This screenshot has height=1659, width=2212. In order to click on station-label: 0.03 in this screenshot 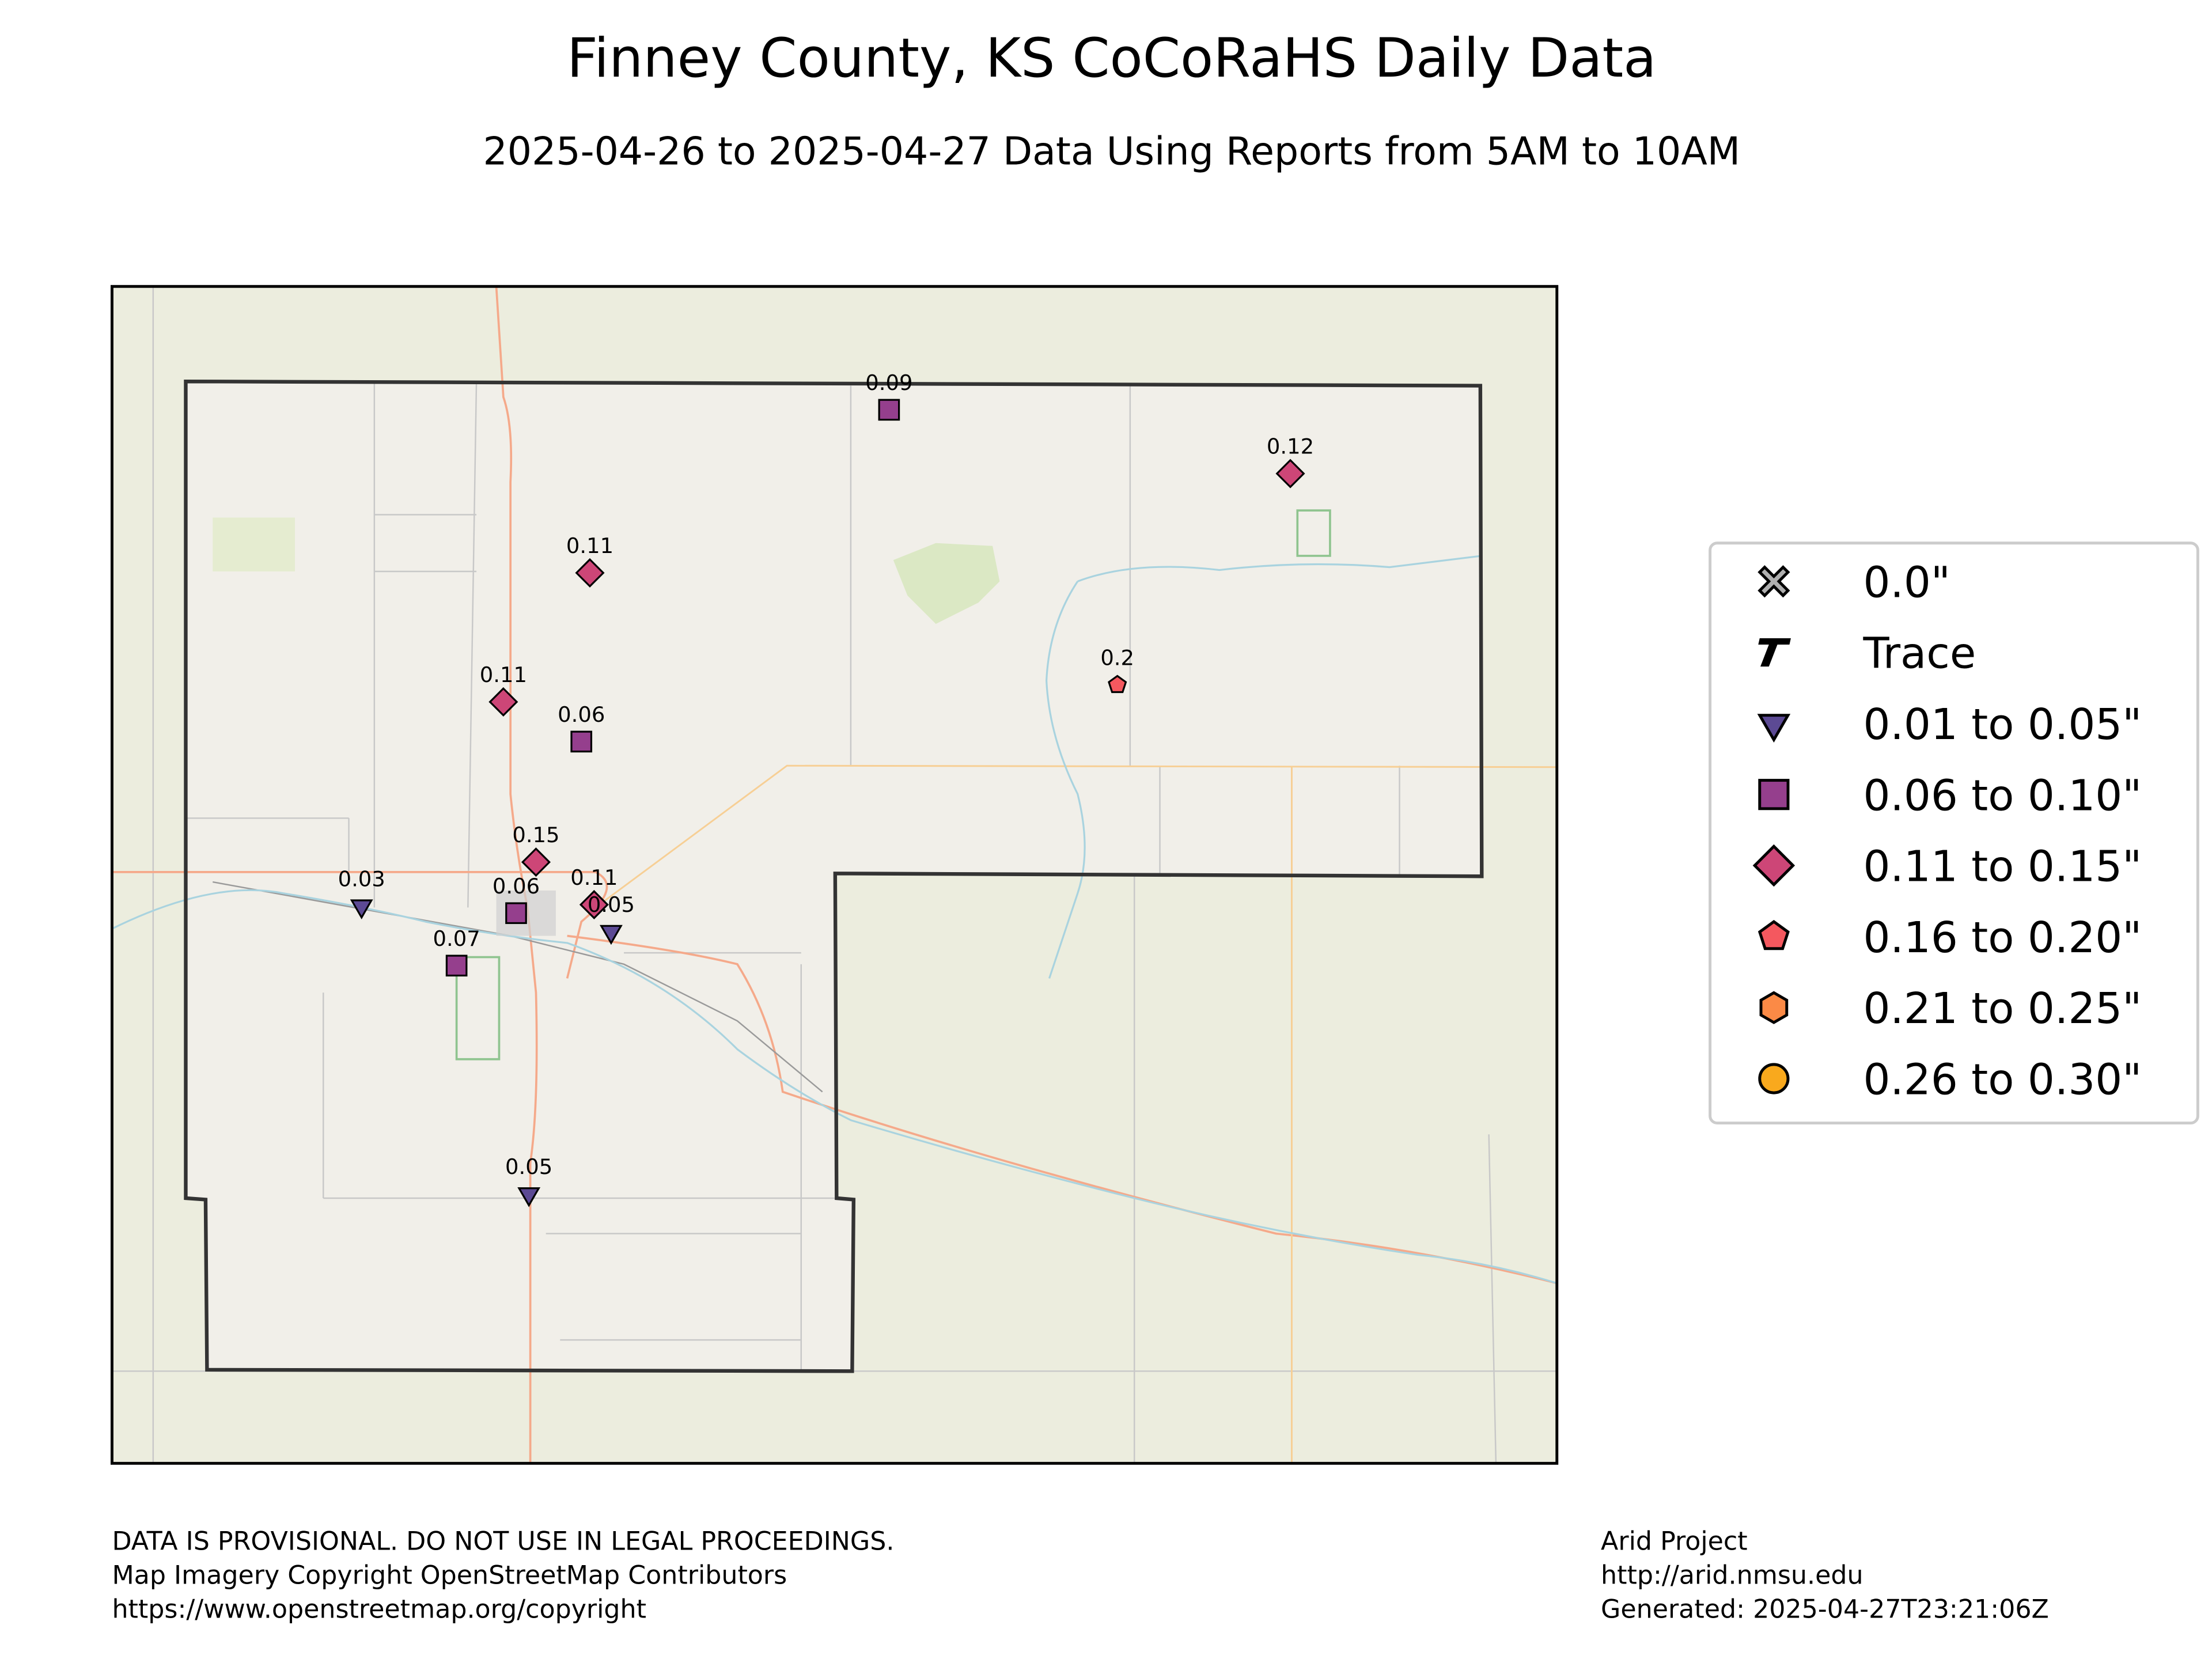, I will do `click(361, 878)`.